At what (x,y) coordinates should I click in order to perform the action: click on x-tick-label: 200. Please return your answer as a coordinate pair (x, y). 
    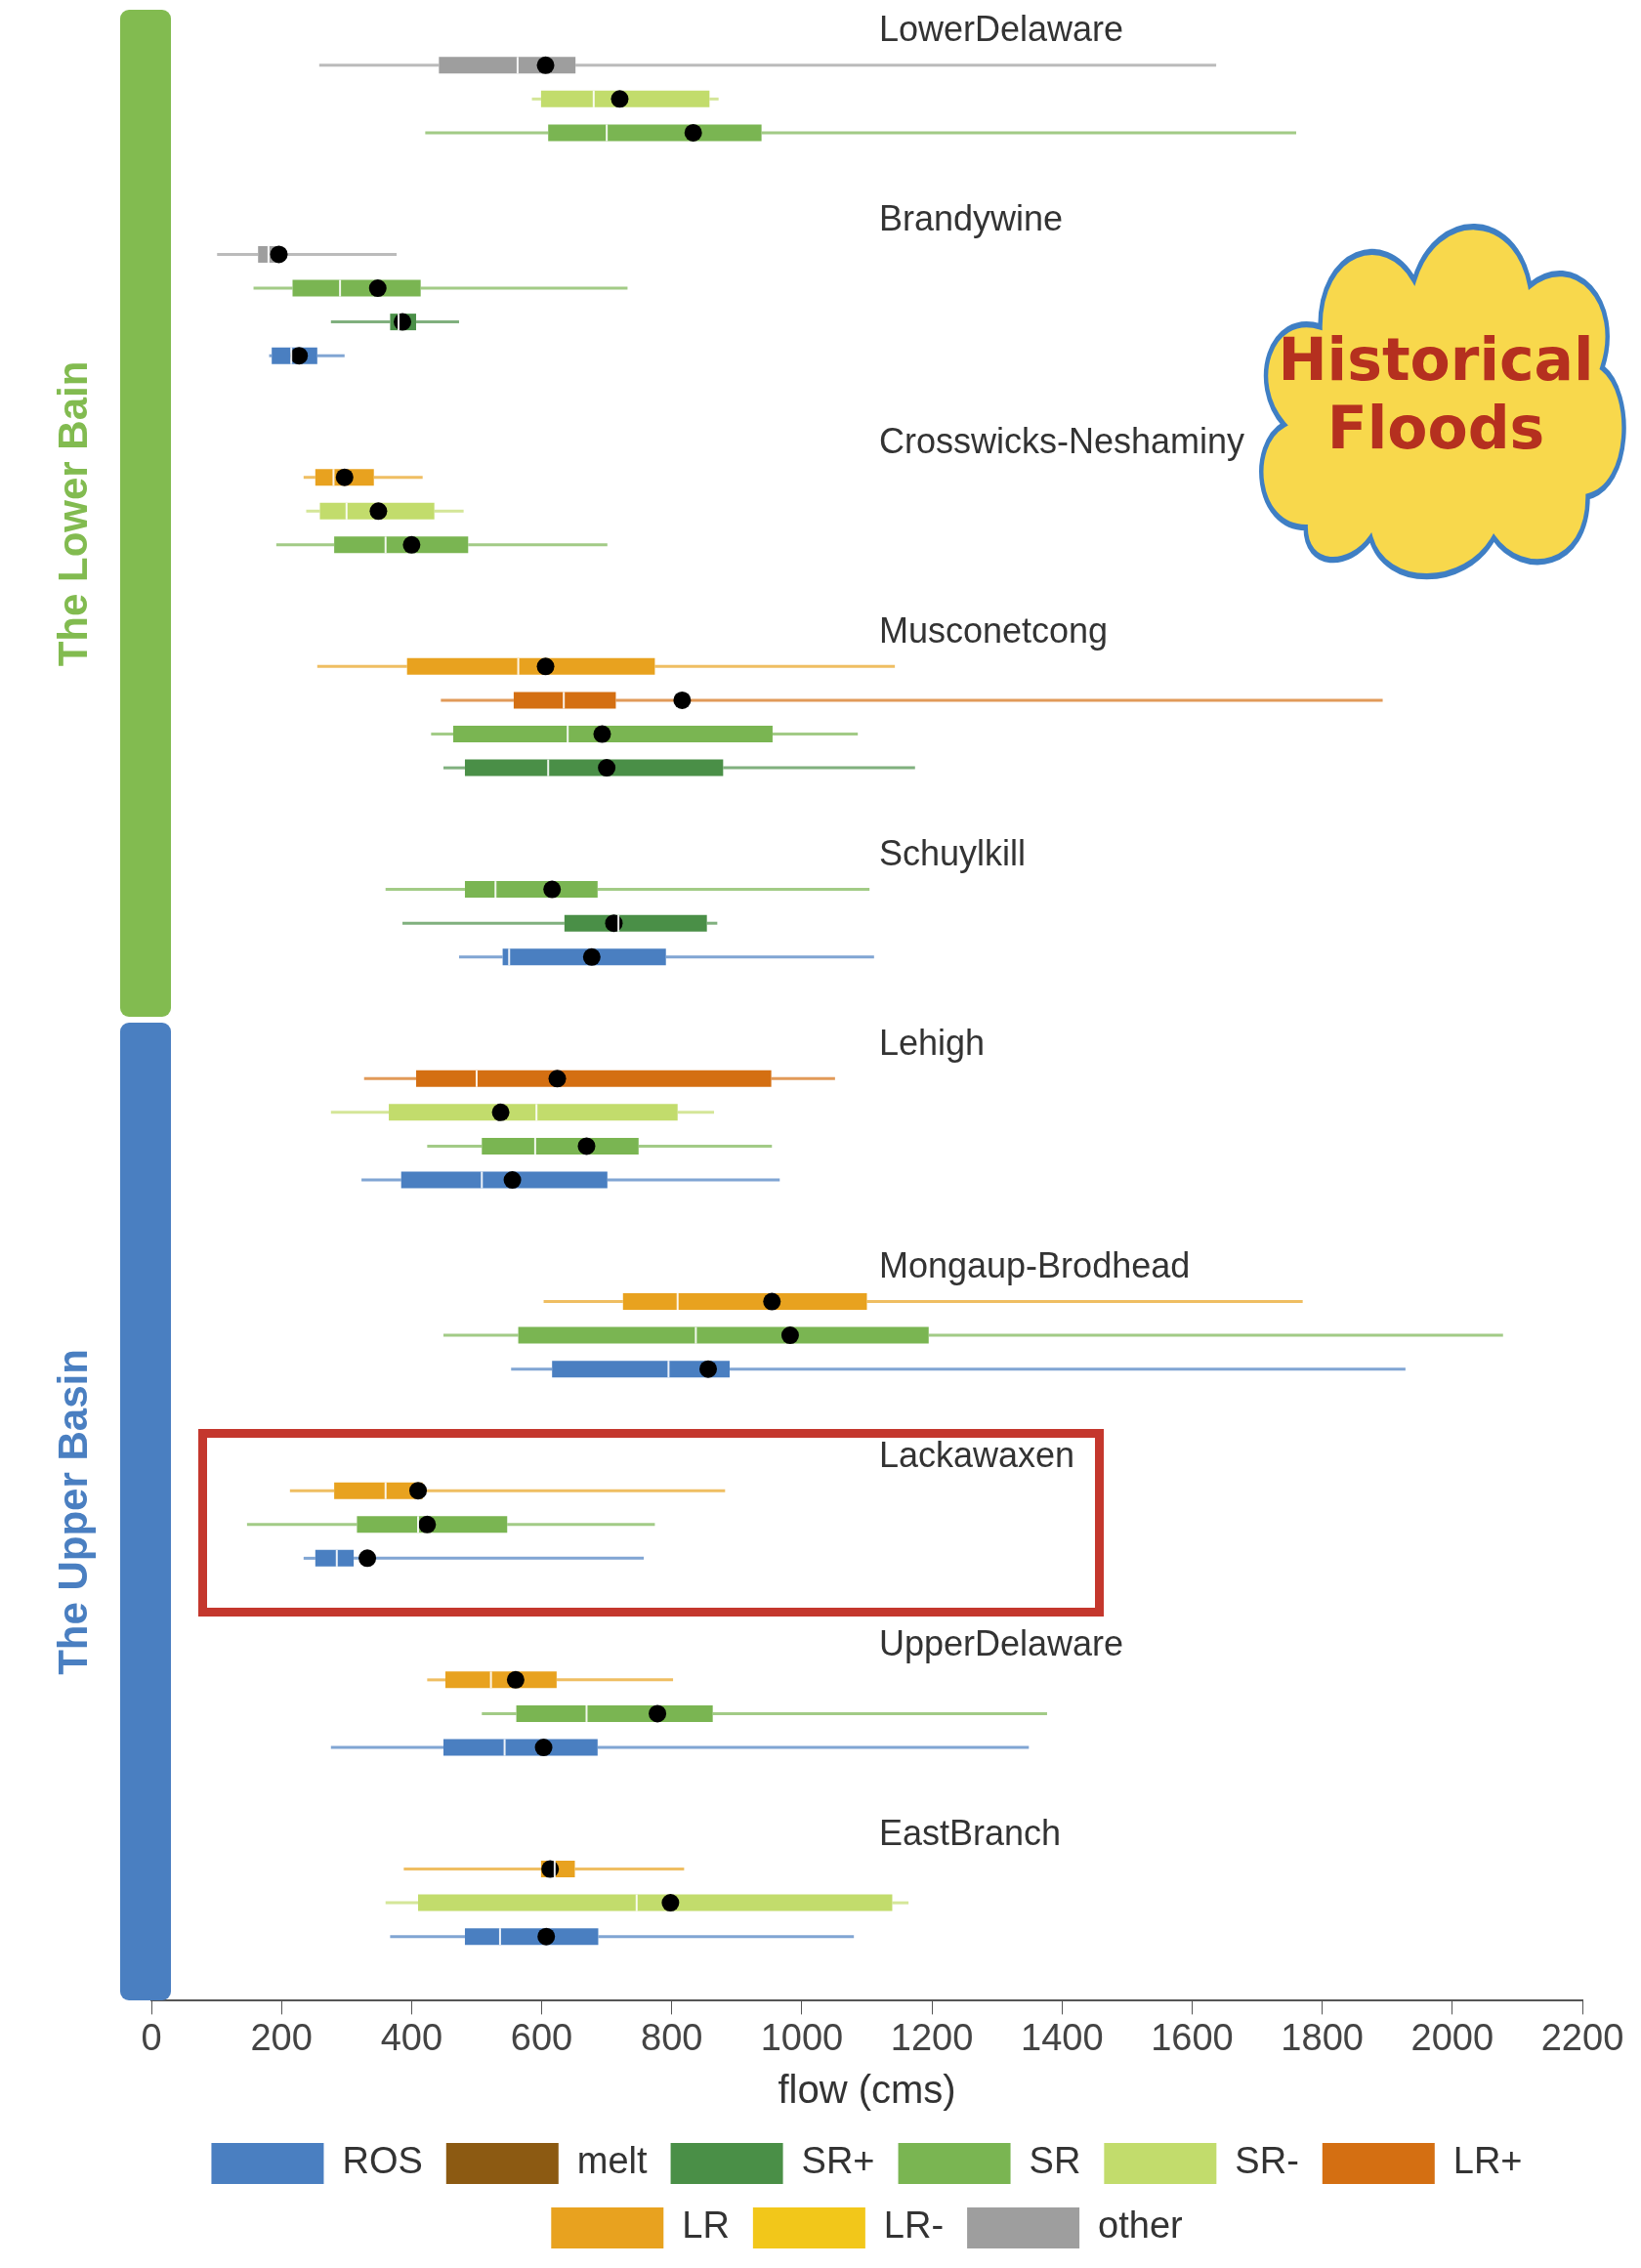
    Looking at the image, I should click on (281, 2037).